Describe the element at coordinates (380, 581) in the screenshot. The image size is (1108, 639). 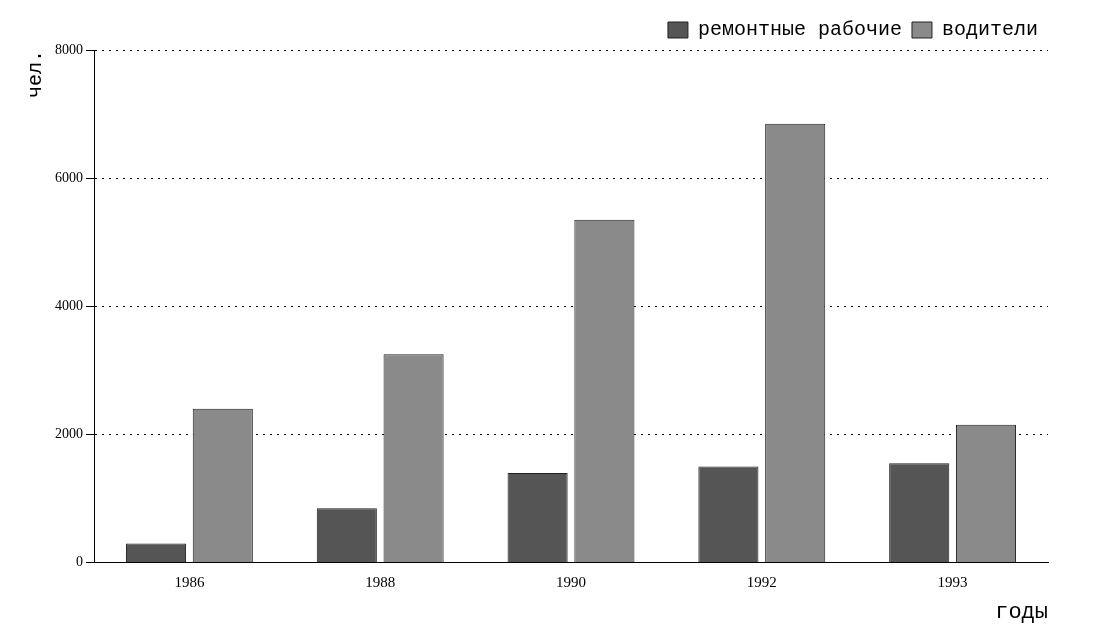
I see `x-tick-label: 1988` at that location.